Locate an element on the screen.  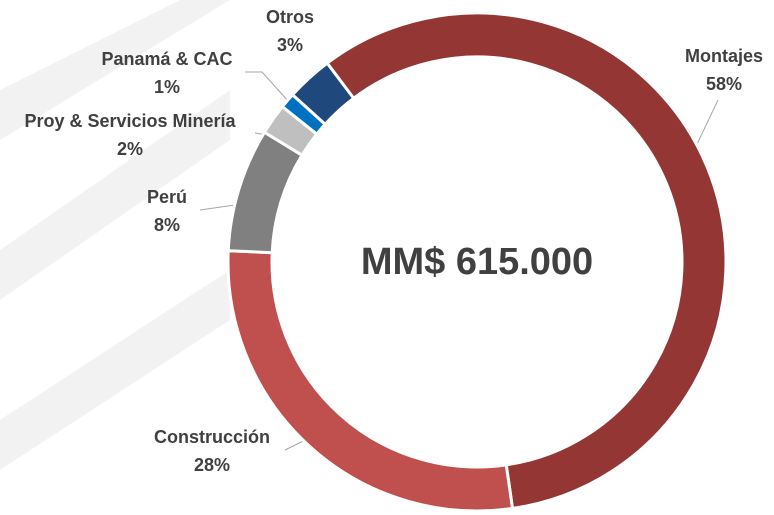
segment-value-label: 28% is located at coordinates (212, 465).